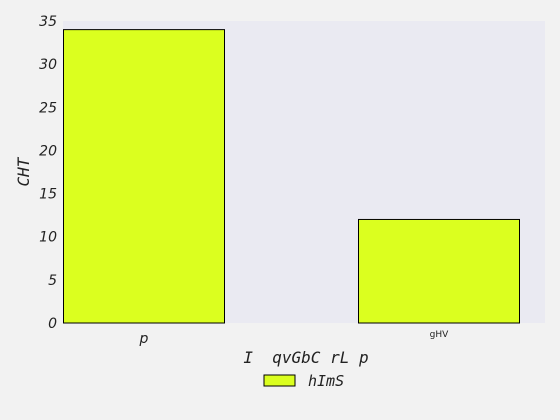 This screenshot has width=560, height=420. What do you see at coordinates (48, 195) in the screenshot?
I see `y-tick-label: 15` at bounding box center [48, 195].